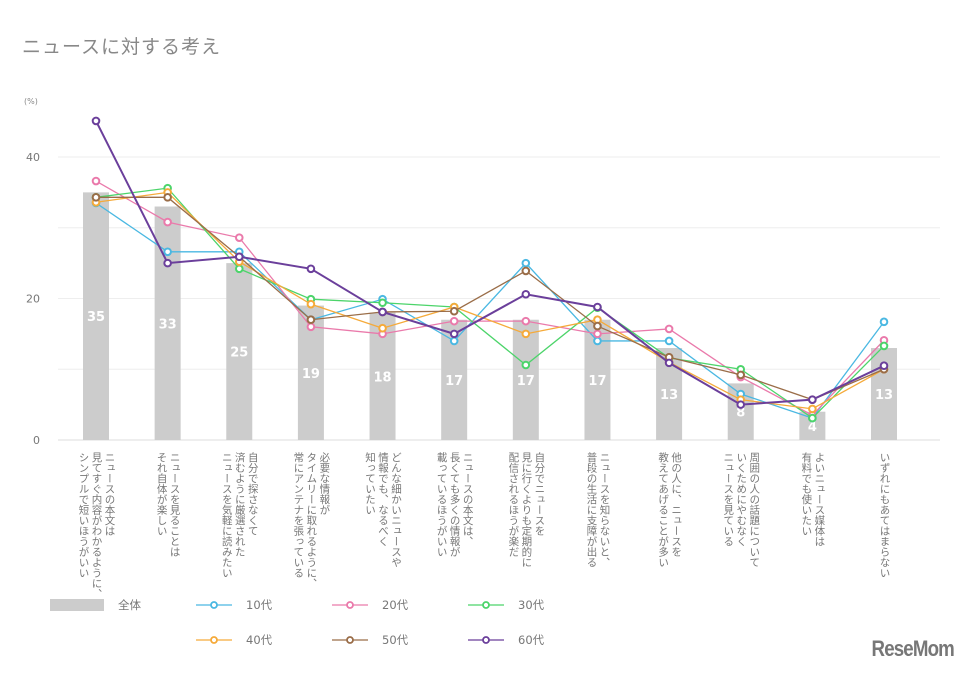  I want to click on bar-value-label: 35, so click(96, 317).